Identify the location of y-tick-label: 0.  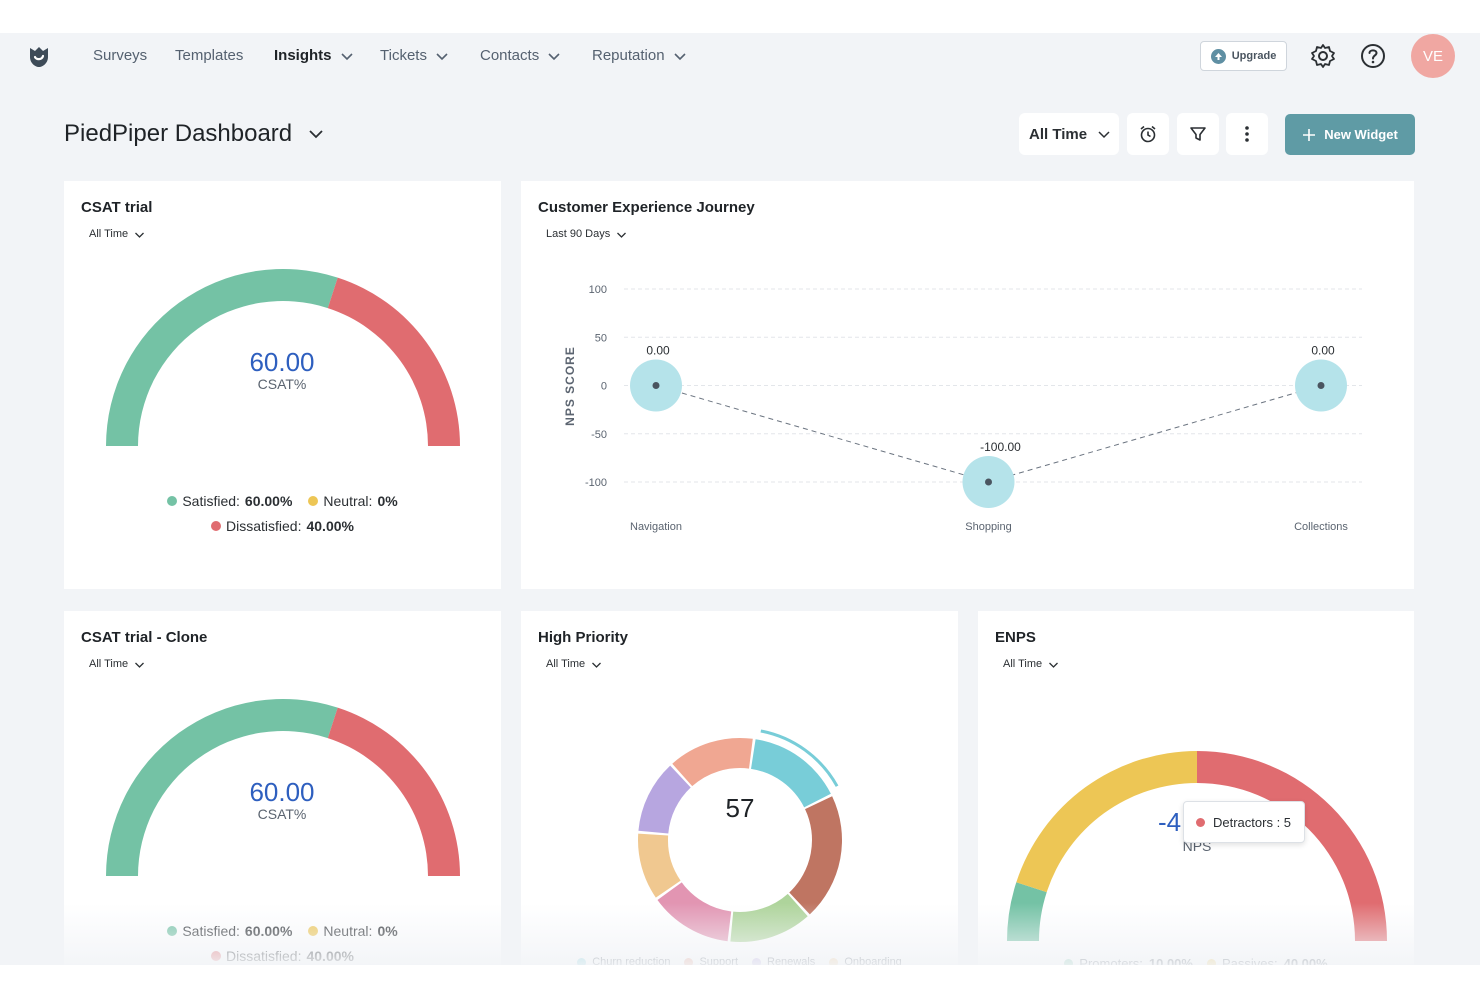
(604, 387).